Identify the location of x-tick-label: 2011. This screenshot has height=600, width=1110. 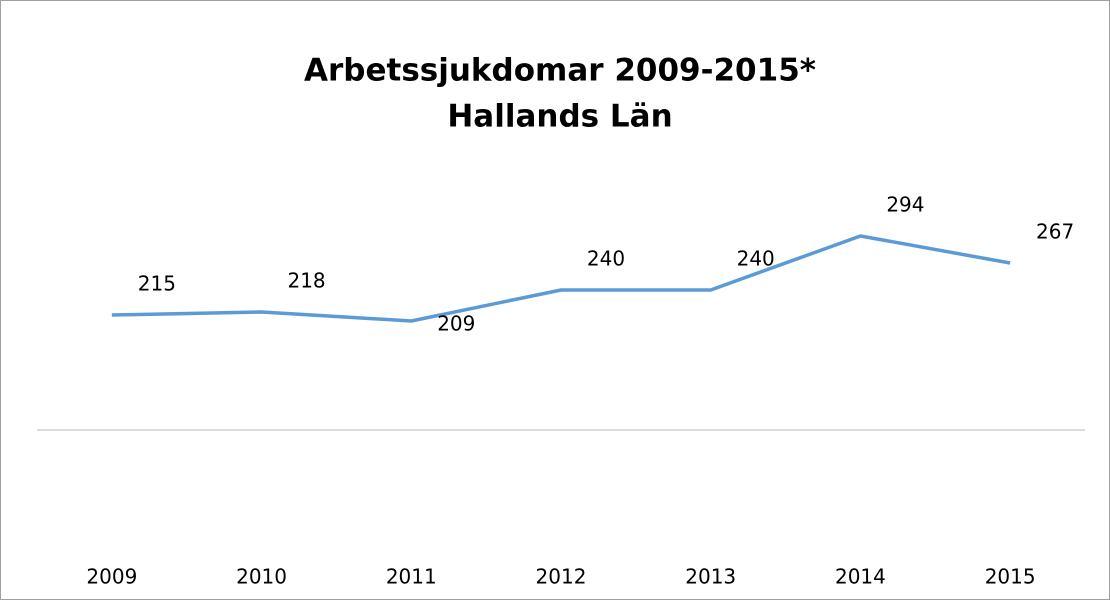
(411, 577).